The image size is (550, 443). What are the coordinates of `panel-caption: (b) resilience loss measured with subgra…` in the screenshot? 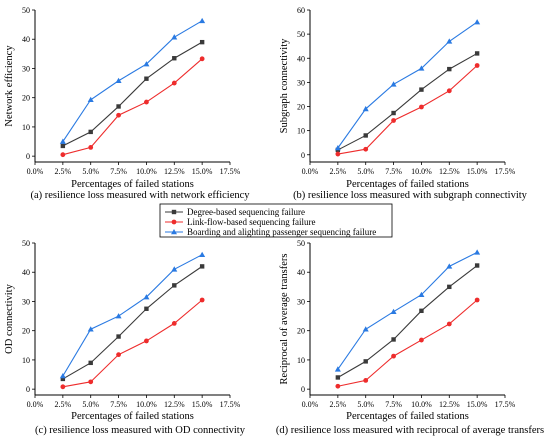 It's located at (410, 195).